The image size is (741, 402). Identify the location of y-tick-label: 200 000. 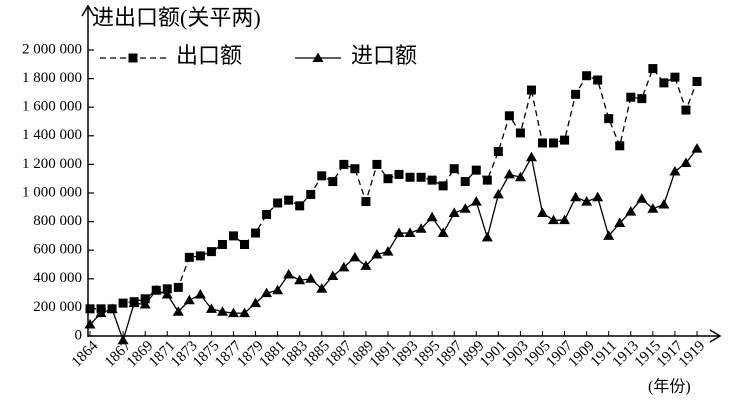
(57, 307).